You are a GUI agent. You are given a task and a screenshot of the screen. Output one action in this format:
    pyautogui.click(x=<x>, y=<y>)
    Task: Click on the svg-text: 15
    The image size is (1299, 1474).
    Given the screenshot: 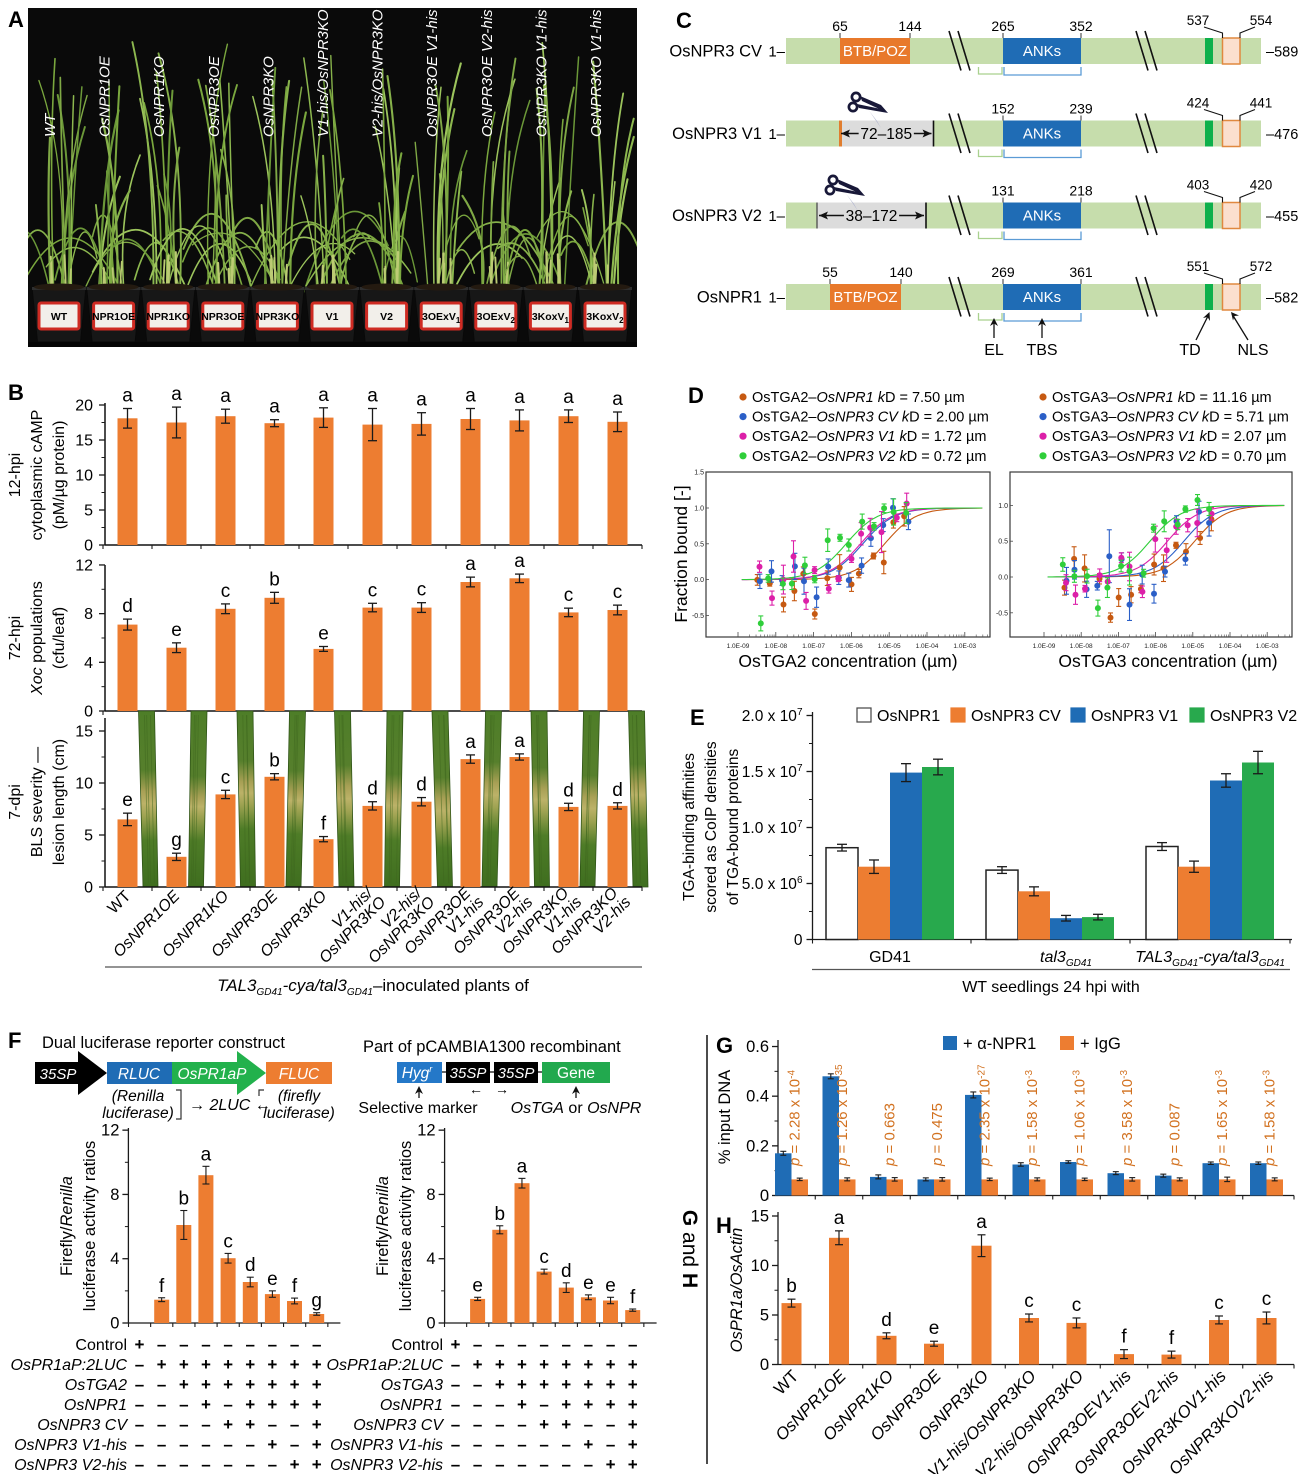 What is the action you would take?
    pyautogui.click(x=84, y=732)
    